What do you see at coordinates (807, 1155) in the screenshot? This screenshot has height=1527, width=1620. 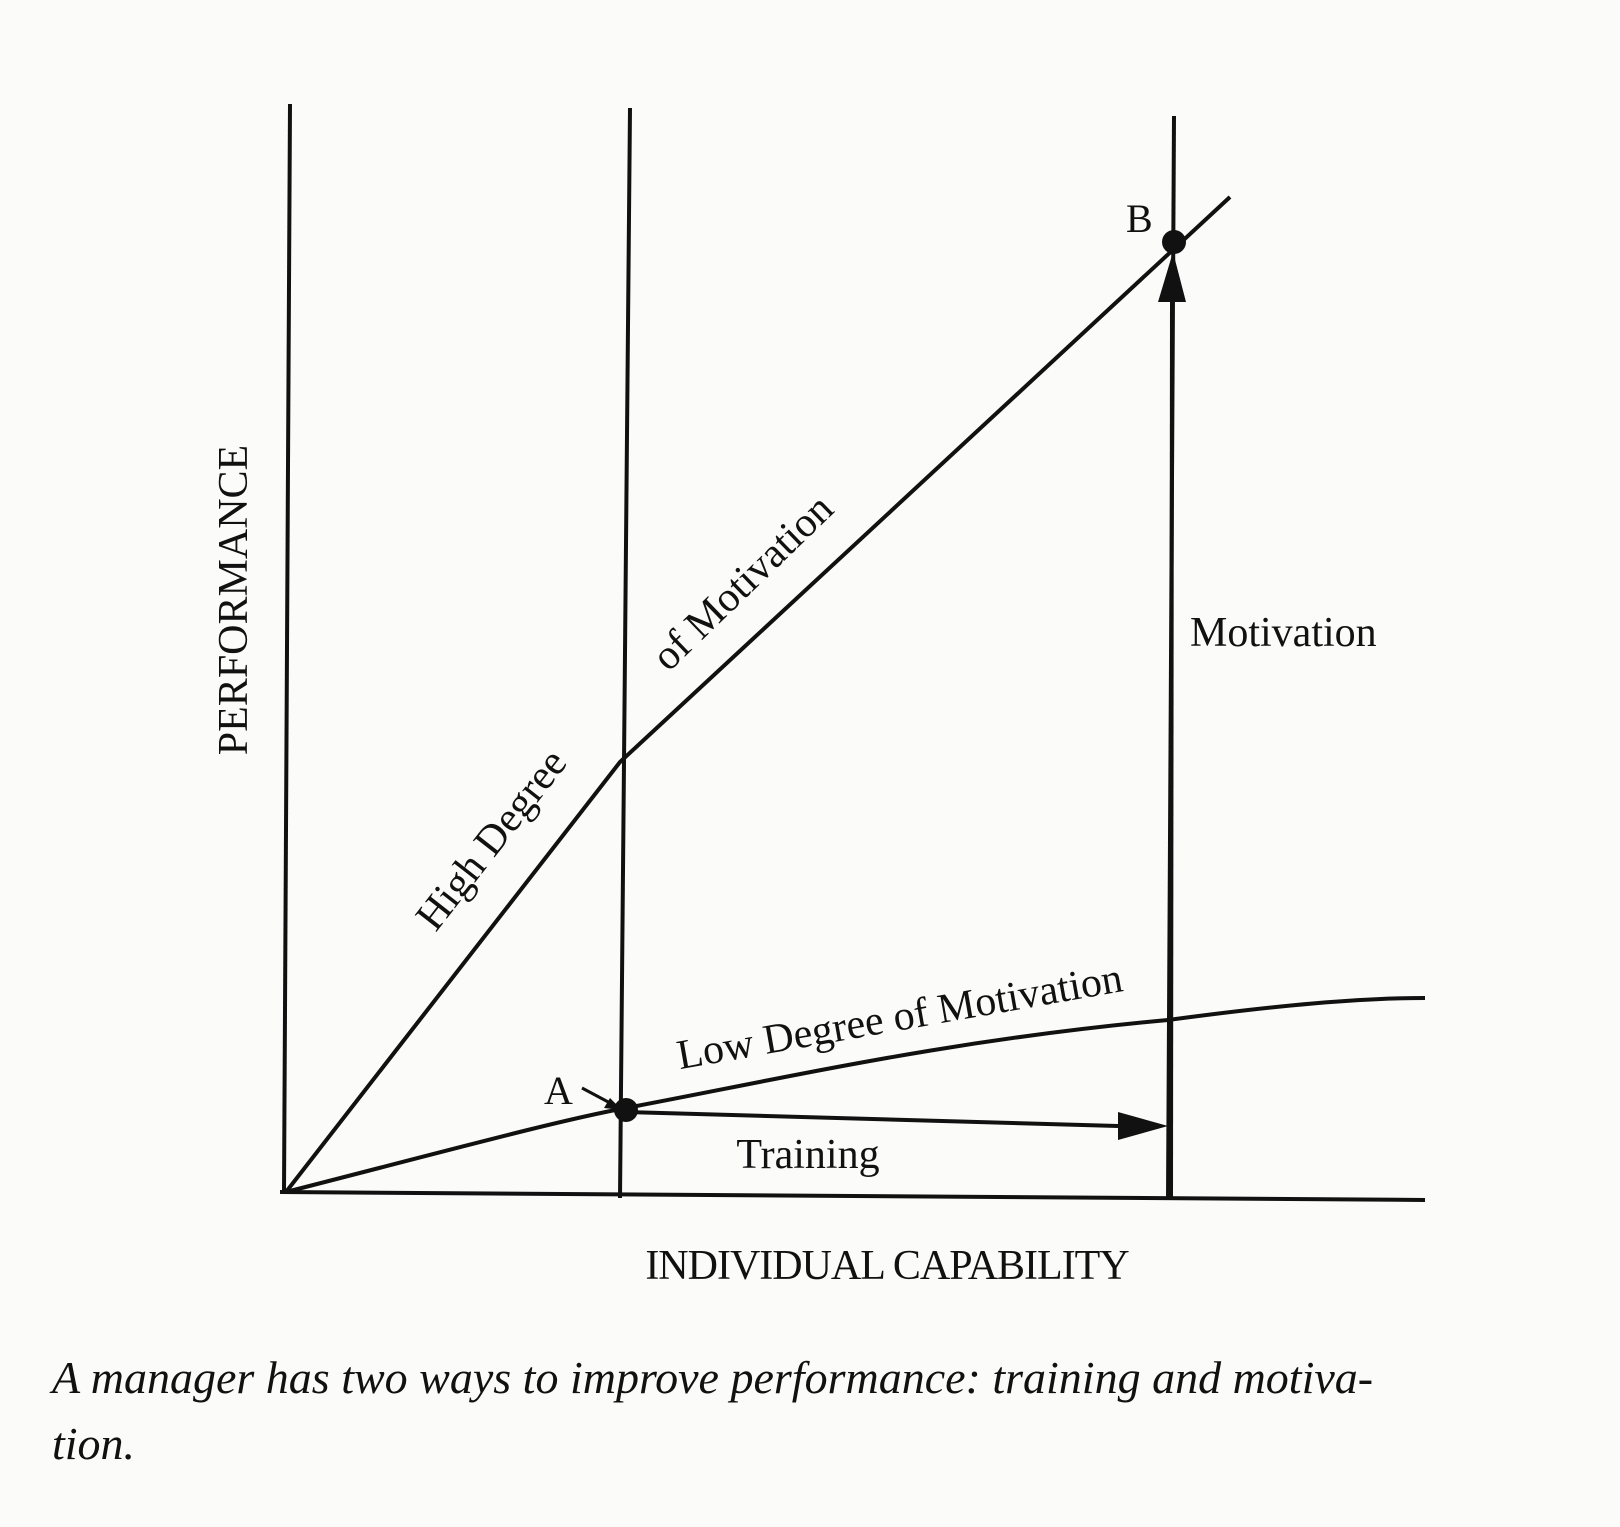 I see `training-label: Training` at bounding box center [807, 1155].